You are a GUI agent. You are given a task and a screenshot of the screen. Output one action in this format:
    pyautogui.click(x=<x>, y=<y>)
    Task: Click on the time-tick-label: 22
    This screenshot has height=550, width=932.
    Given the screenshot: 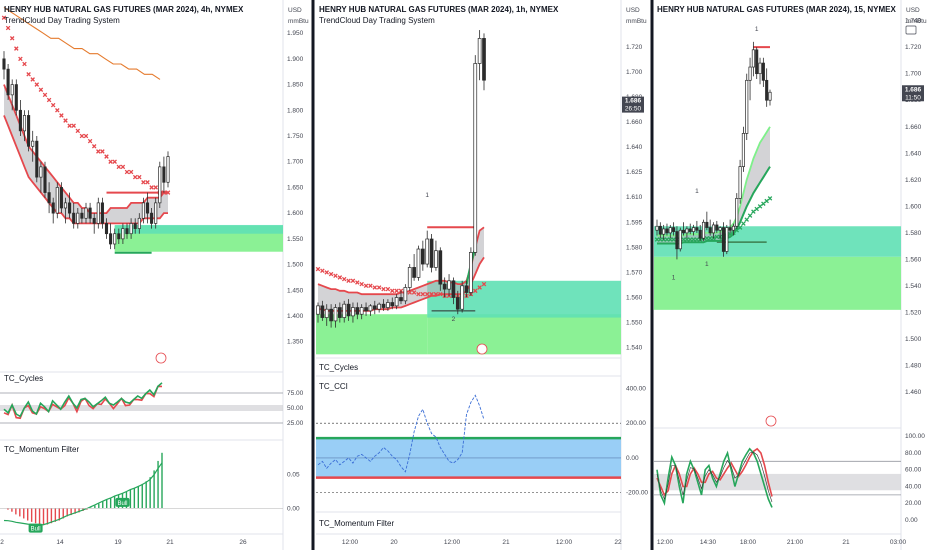 What is the action you would take?
    pyautogui.click(x=618, y=542)
    